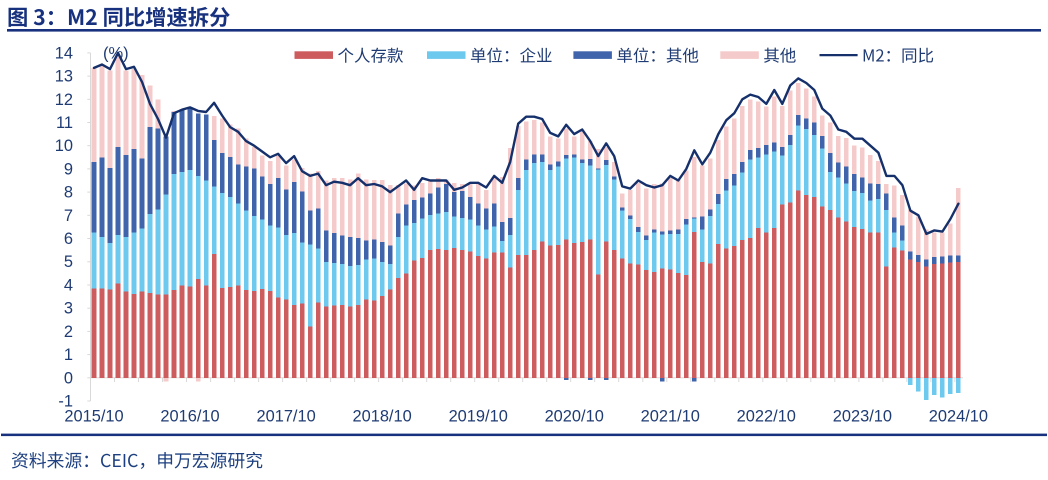 The width and height of the screenshot is (1048, 480). Describe the element at coordinates (68, 193) in the screenshot. I see `svg-text: 8` at that location.